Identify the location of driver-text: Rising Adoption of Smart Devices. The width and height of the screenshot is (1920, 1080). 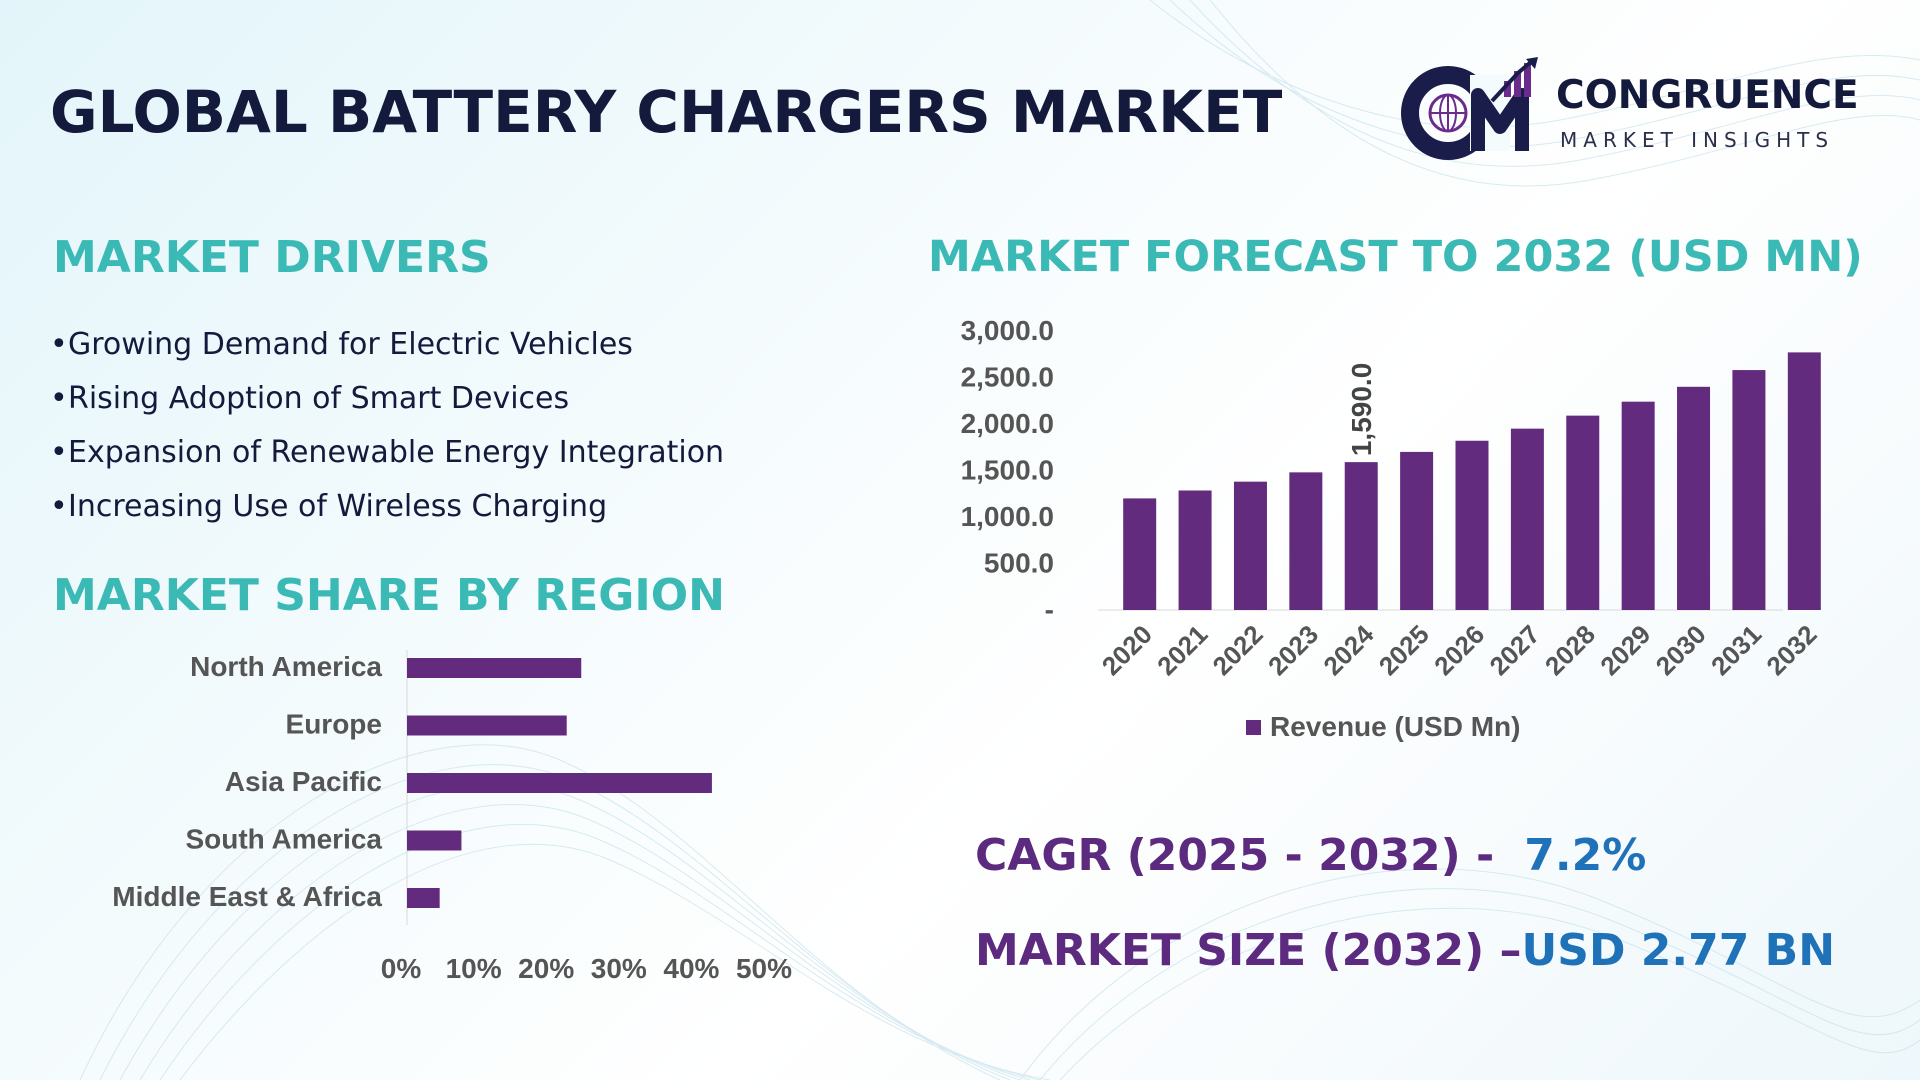
(319, 398).